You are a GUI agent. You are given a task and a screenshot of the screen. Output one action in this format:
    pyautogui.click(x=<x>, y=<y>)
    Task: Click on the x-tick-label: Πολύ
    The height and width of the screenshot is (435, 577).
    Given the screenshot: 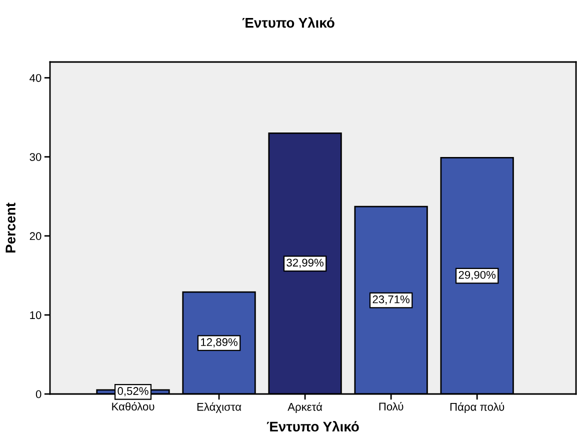 What is the action you would take?
    pyautogui.click(x=391, y=406)
    